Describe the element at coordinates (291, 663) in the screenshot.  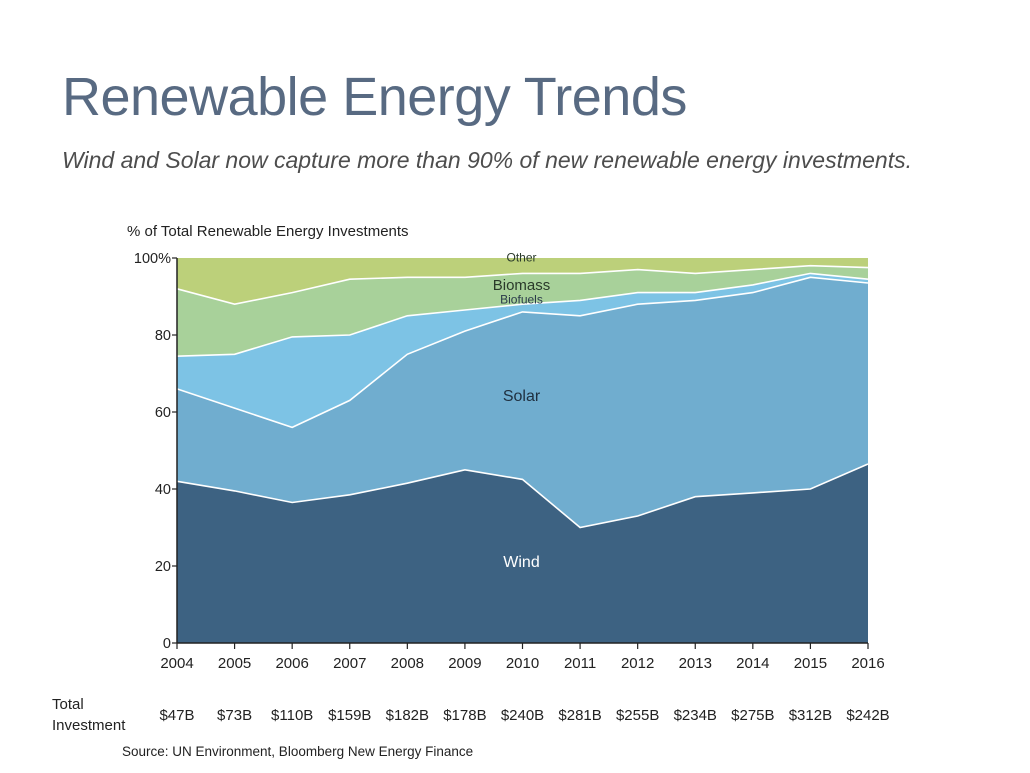
I see `x-tick-label: 2006` at that location.